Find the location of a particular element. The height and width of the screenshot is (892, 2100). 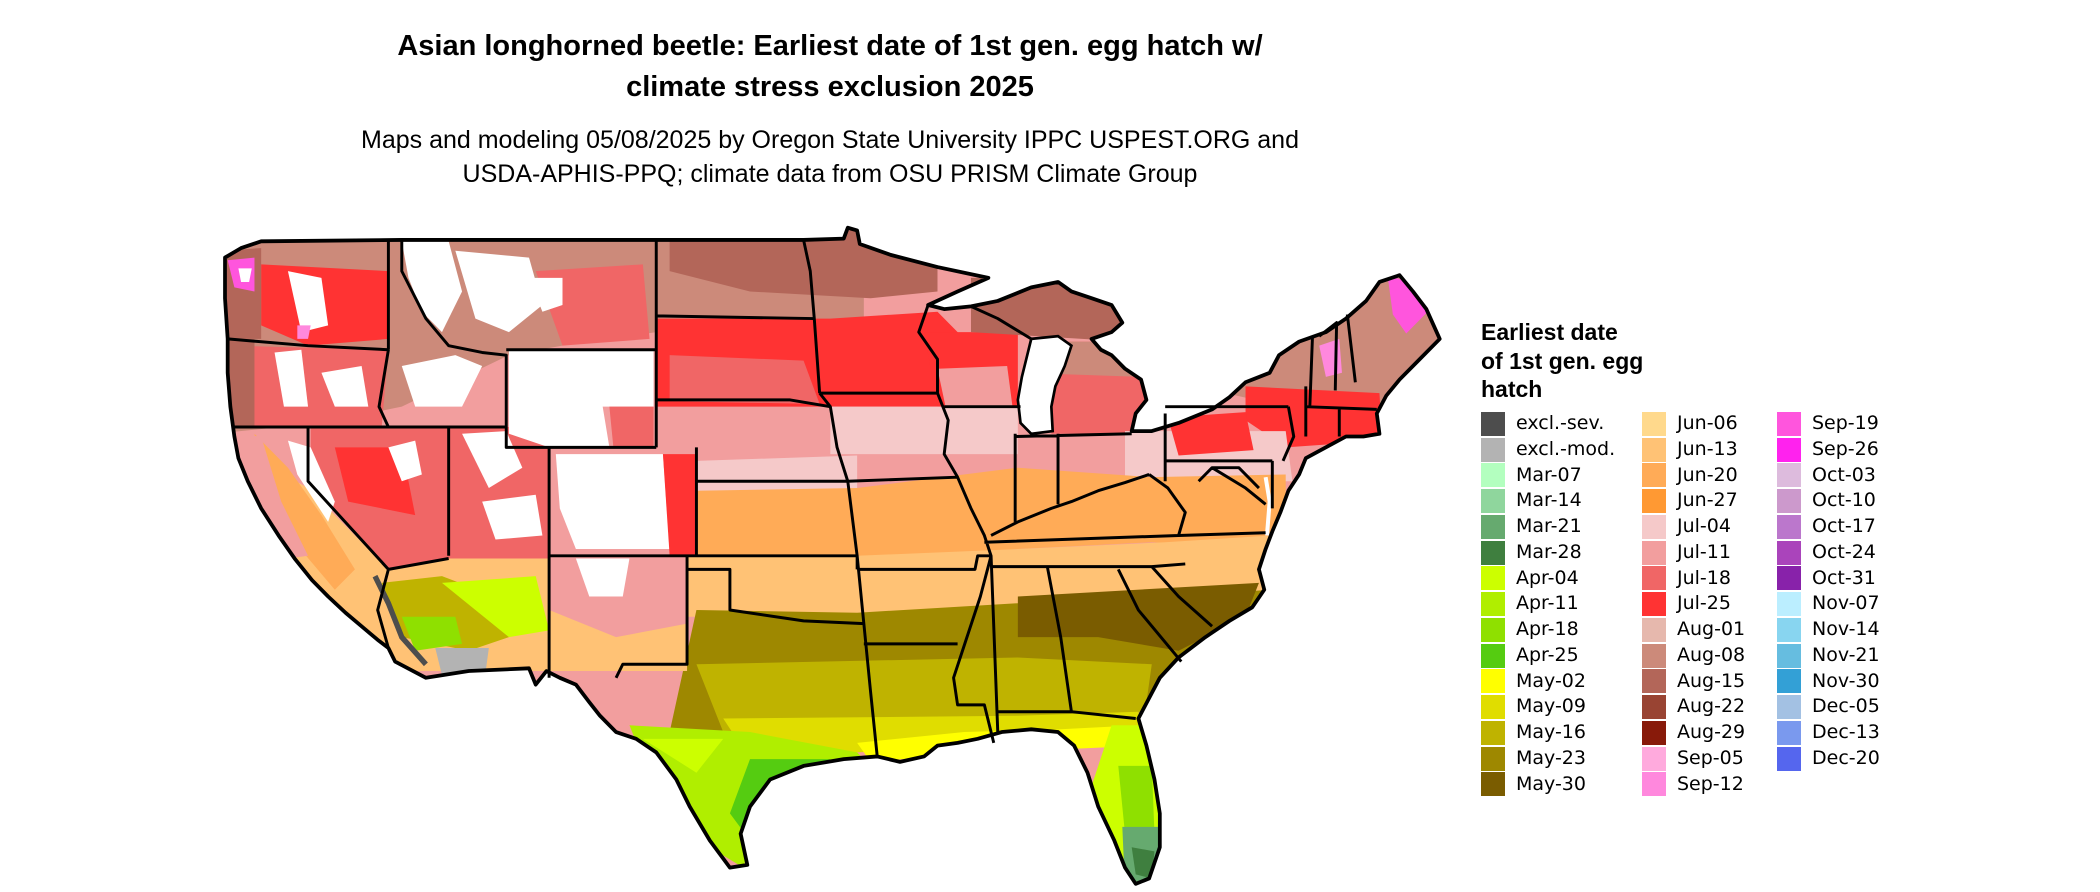

legend-label: Dec-05 is located at coordinates (1846, 706).